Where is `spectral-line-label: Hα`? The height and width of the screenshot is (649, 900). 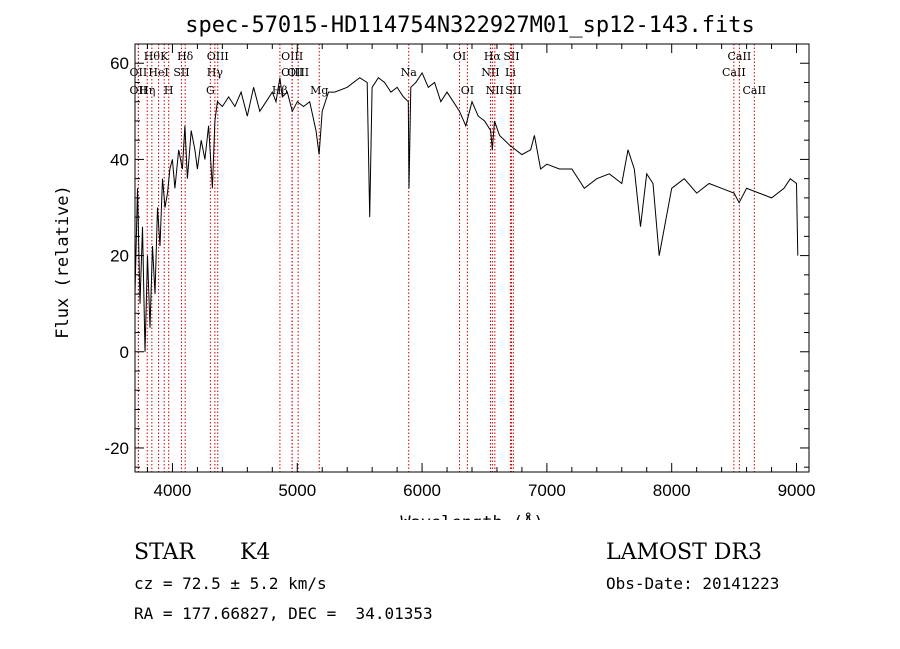
spectral-line-label: Hα is located at coordinates (493, 56).